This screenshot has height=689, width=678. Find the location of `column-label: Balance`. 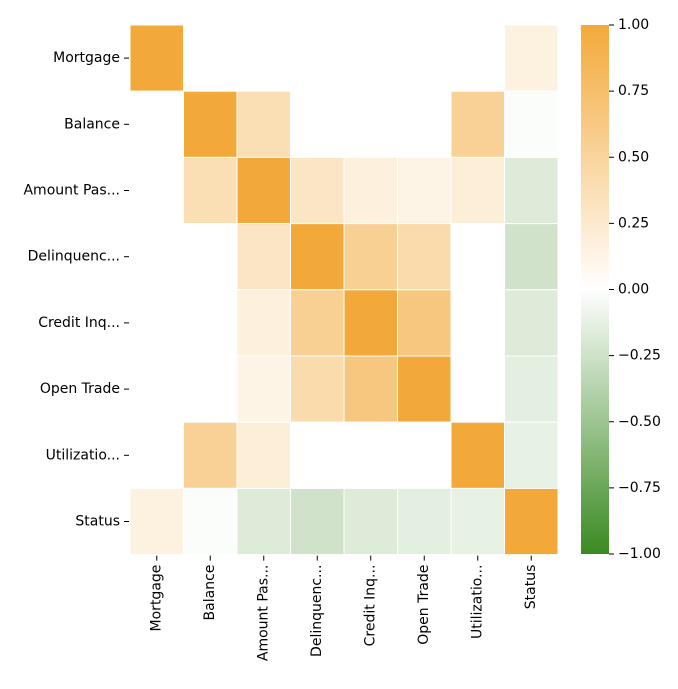

column-label: Balance is located at coordinates (210, 593).